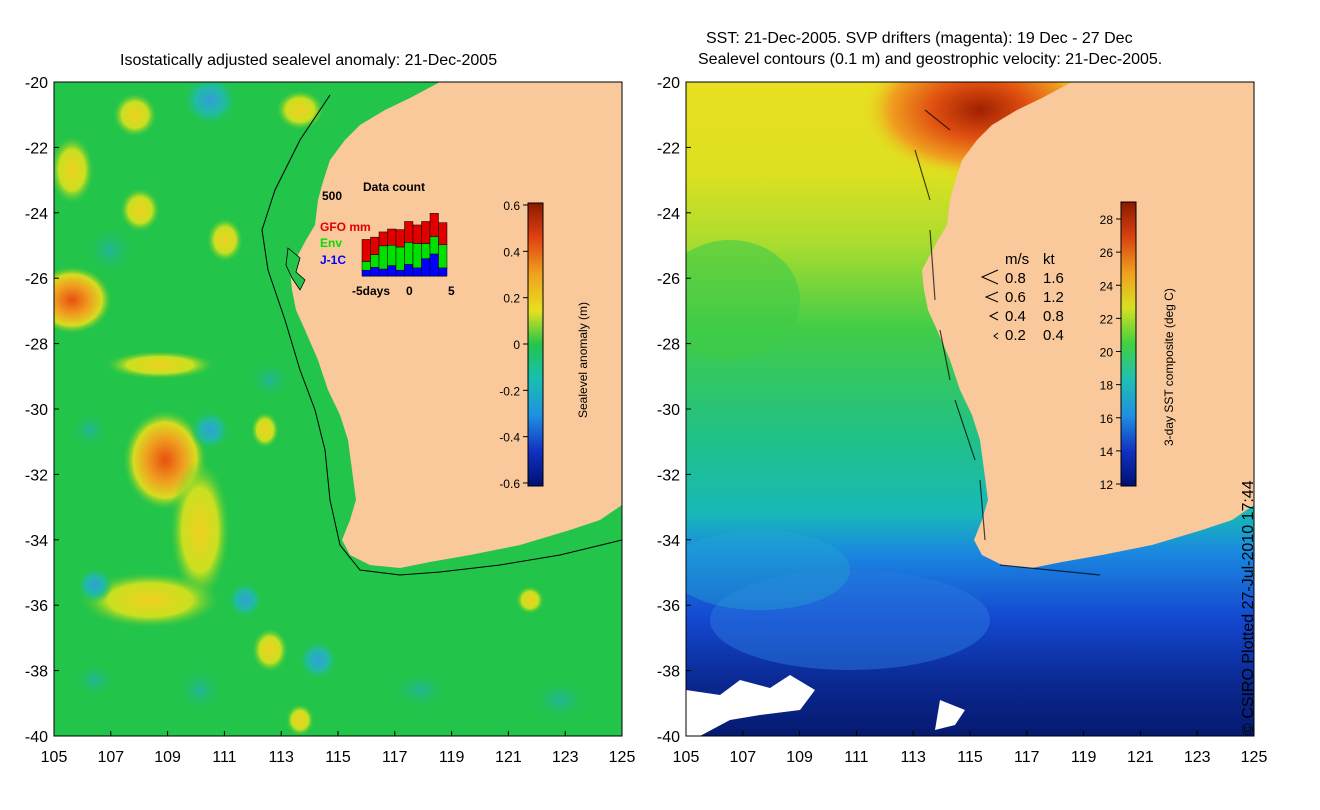 This screenshot has width=1320, height=810. Describe the element at coordinates (1084, 757) in the screenshot. I see `right-xtick-label: 119` at that location.